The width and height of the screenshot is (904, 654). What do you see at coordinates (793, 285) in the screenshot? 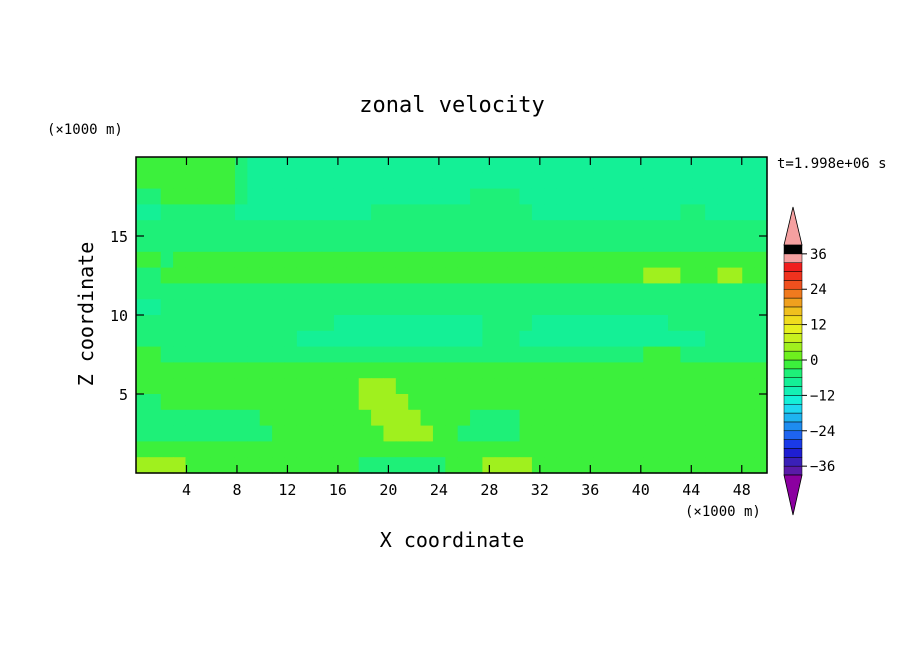
I see `colorbar-swatch` at bounding box center [793, 285].